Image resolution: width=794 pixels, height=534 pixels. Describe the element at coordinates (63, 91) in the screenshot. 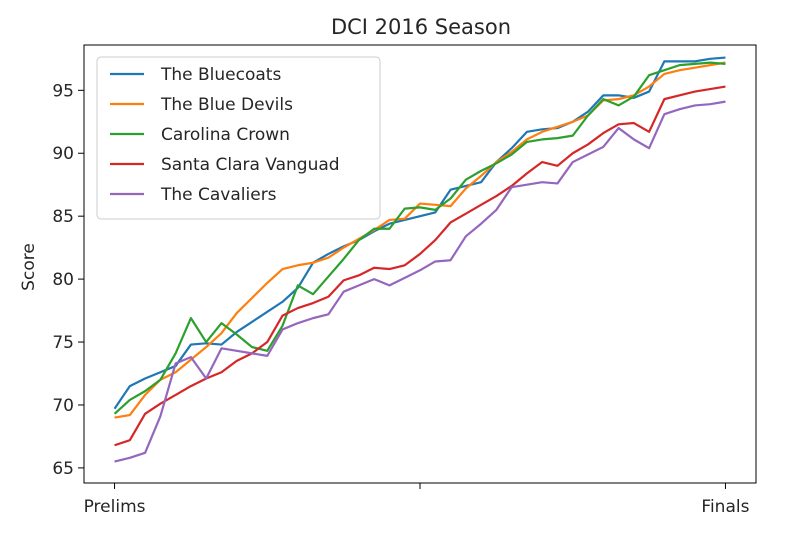

I see `y-tick-label: 95` at that location.